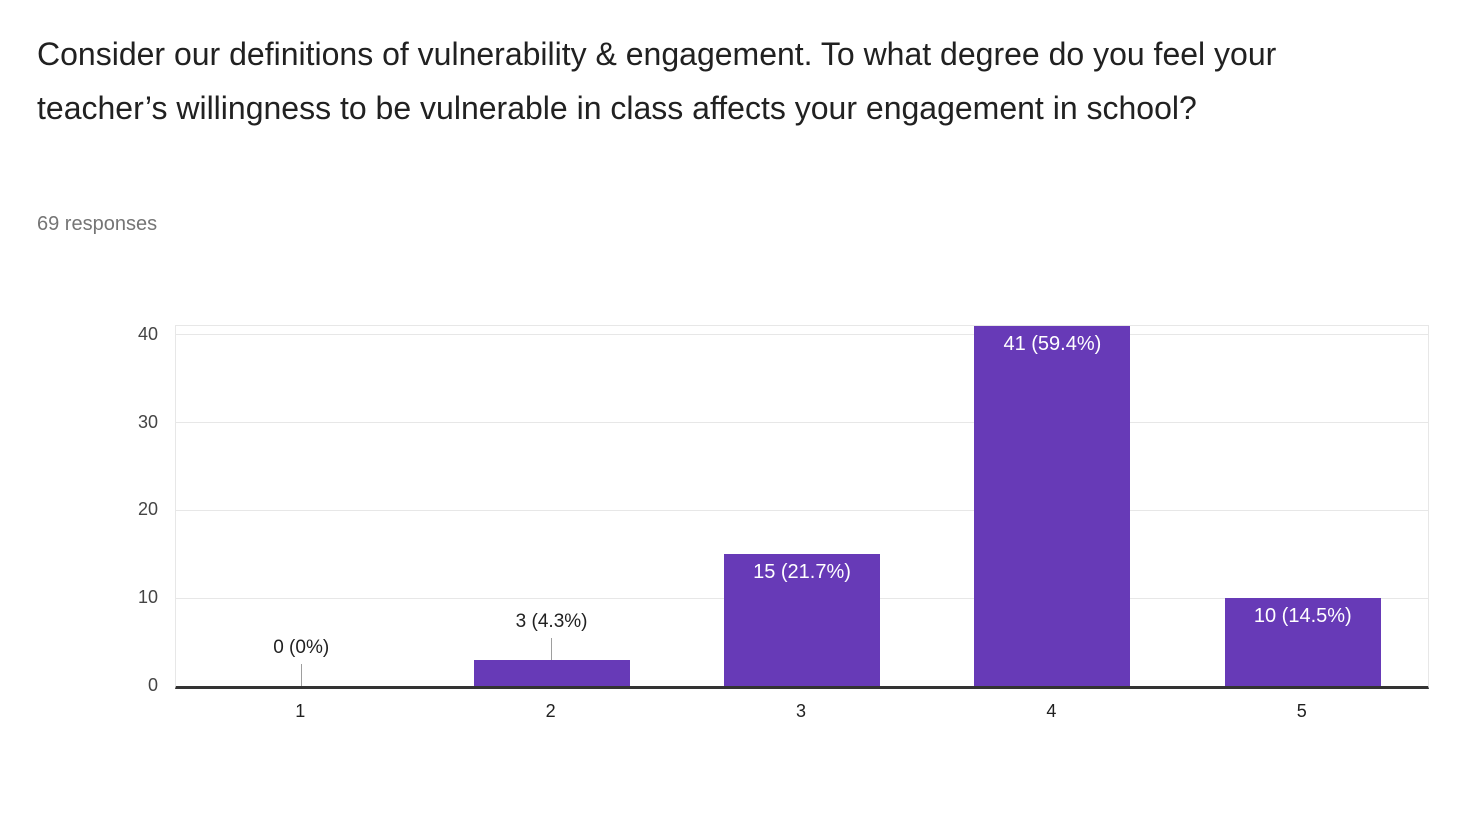 This screenshot has height=824, width=1474. I want to click on bar-value-label-2: 3 (4.3%), so click(551, 621).